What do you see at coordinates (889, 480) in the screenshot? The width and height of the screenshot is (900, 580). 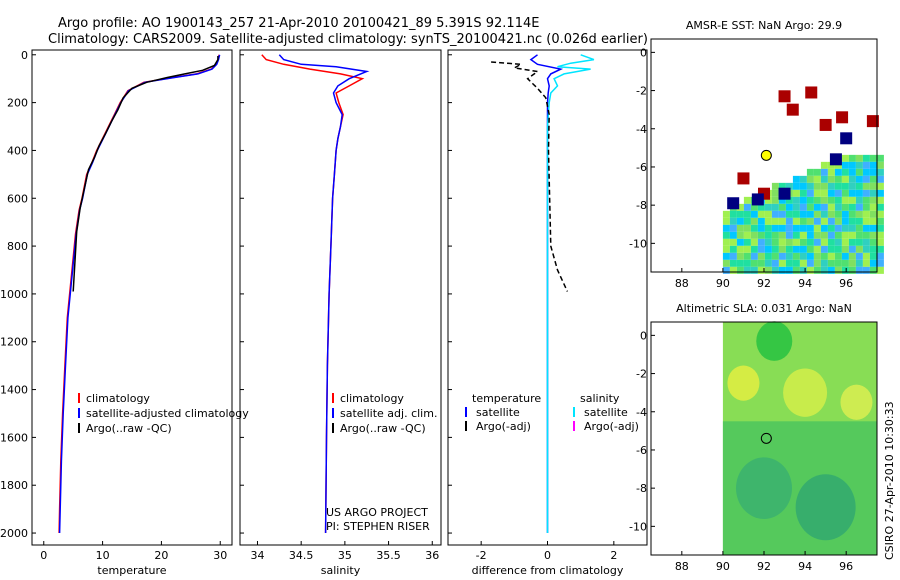 I see `credit-text: CSIRO 27-Apr-2010 10:30:33` at bounding box center [889, 480].